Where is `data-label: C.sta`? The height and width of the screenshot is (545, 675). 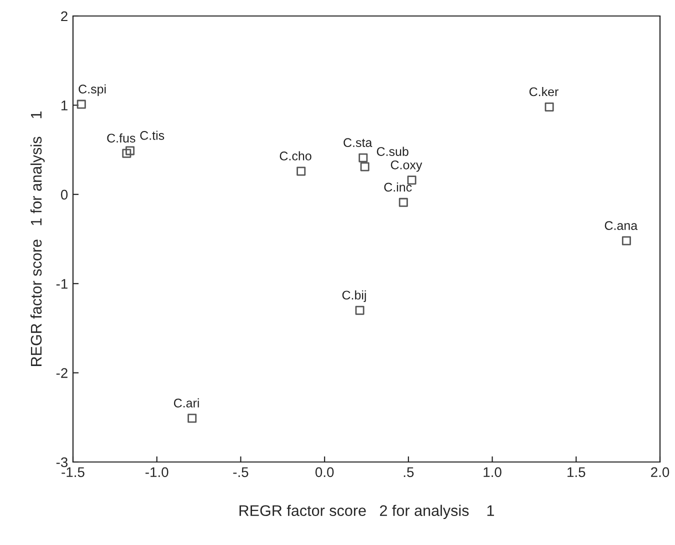
data-label: C.sta is located at coordinates (358, 143).